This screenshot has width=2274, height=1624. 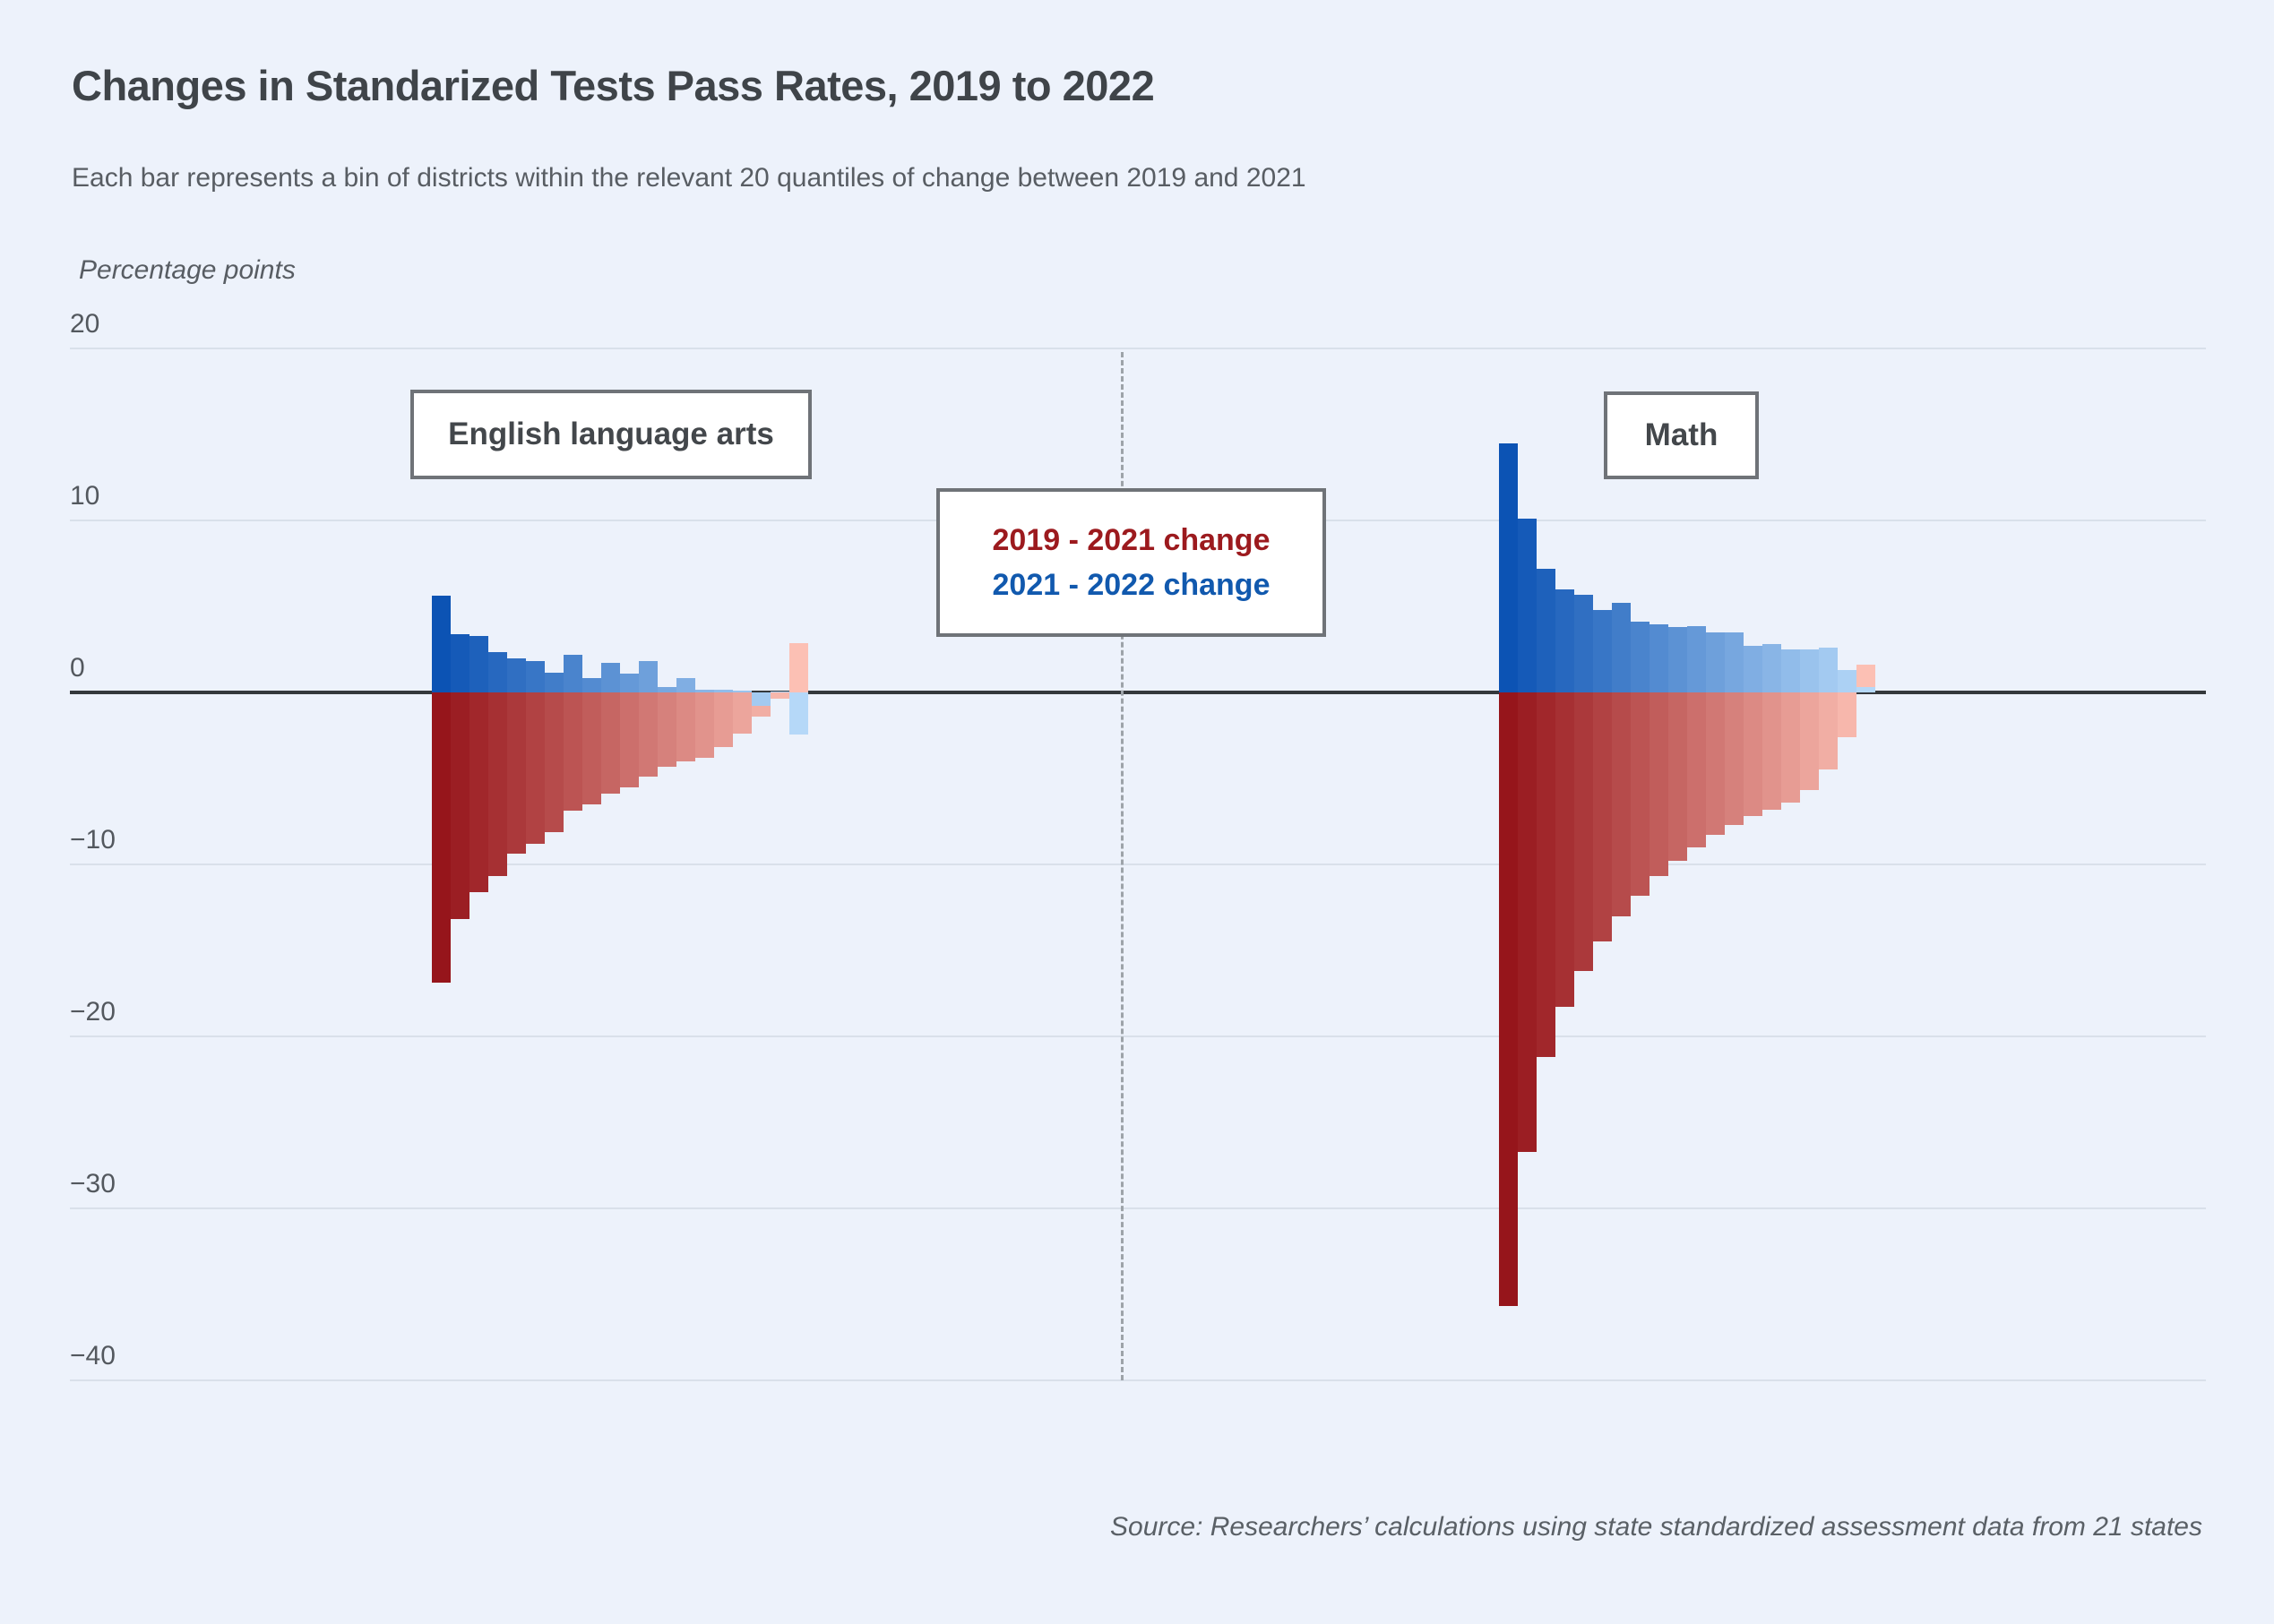 What do you see at coordinates (93, 840) in the screenshot?
I see `y-tick-label-−10: −10` at bounding box center [93, 840].